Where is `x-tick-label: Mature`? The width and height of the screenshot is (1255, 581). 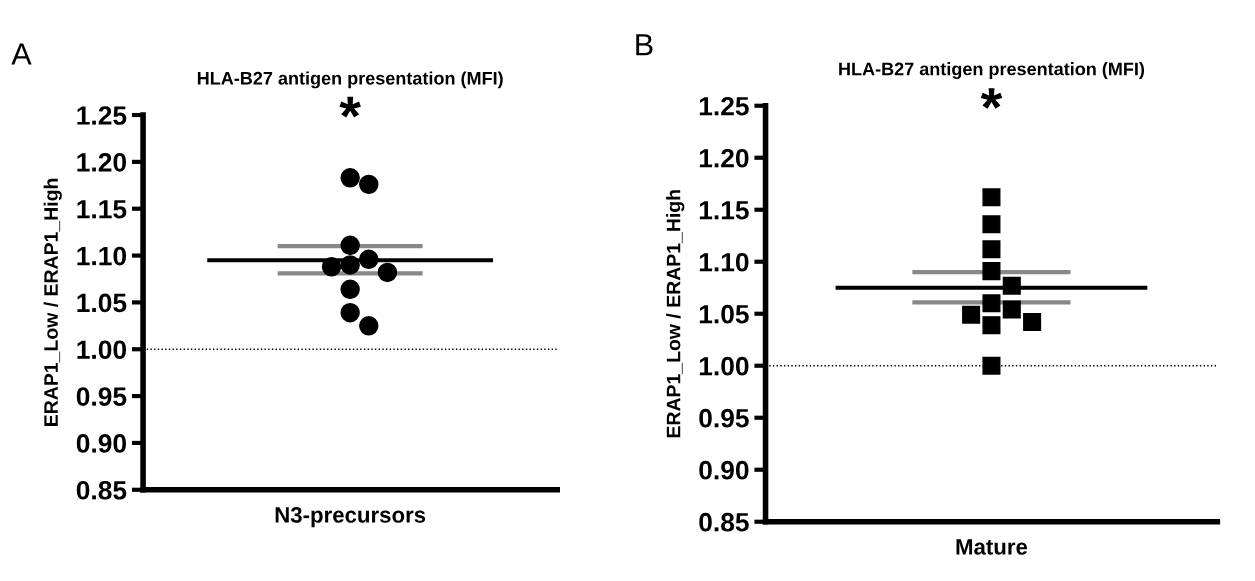 x-tick-label: Mature is located at coordinates (992, 547).